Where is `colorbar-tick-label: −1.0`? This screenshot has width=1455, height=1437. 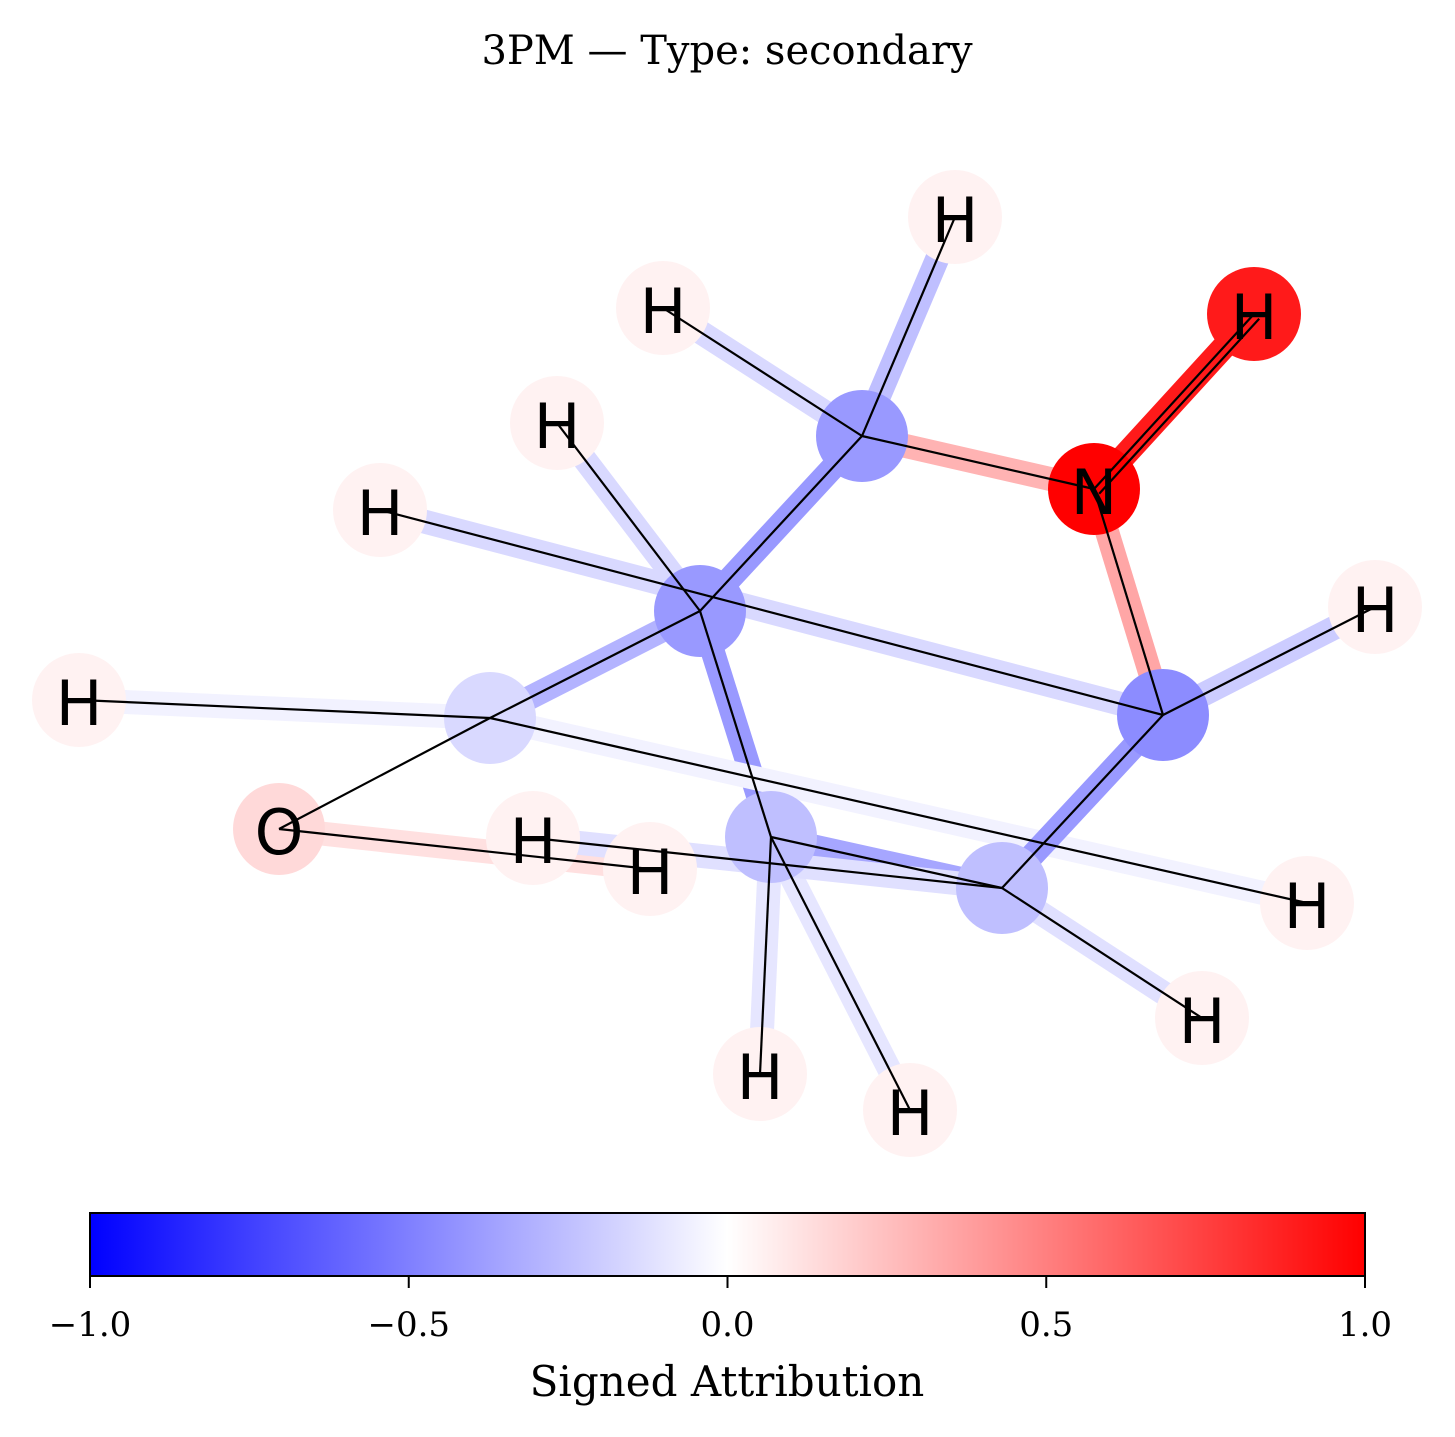 colorbar-tick-label: −1.0 is located at coordinates (90, 1325).